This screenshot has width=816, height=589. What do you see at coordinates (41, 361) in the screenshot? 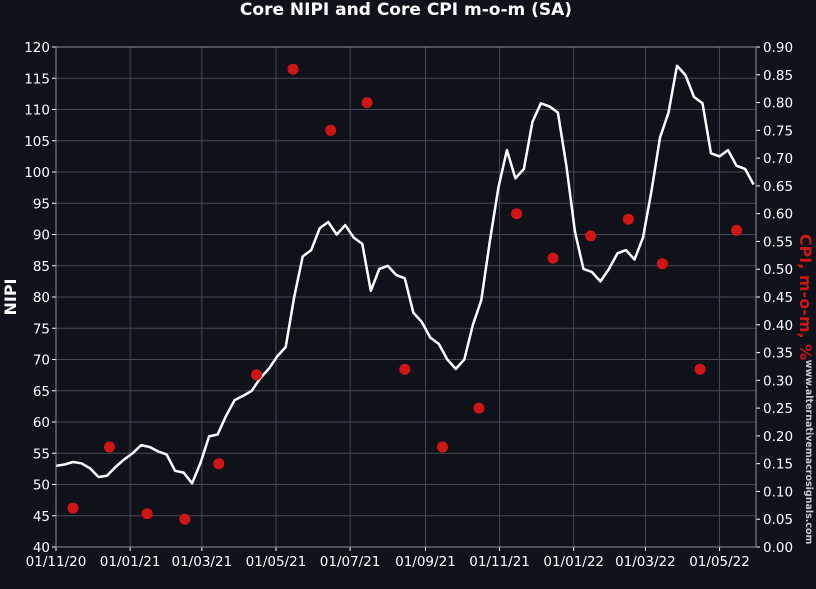
I see `y-tick-label-left: 70` at bounding box center [41, 361].